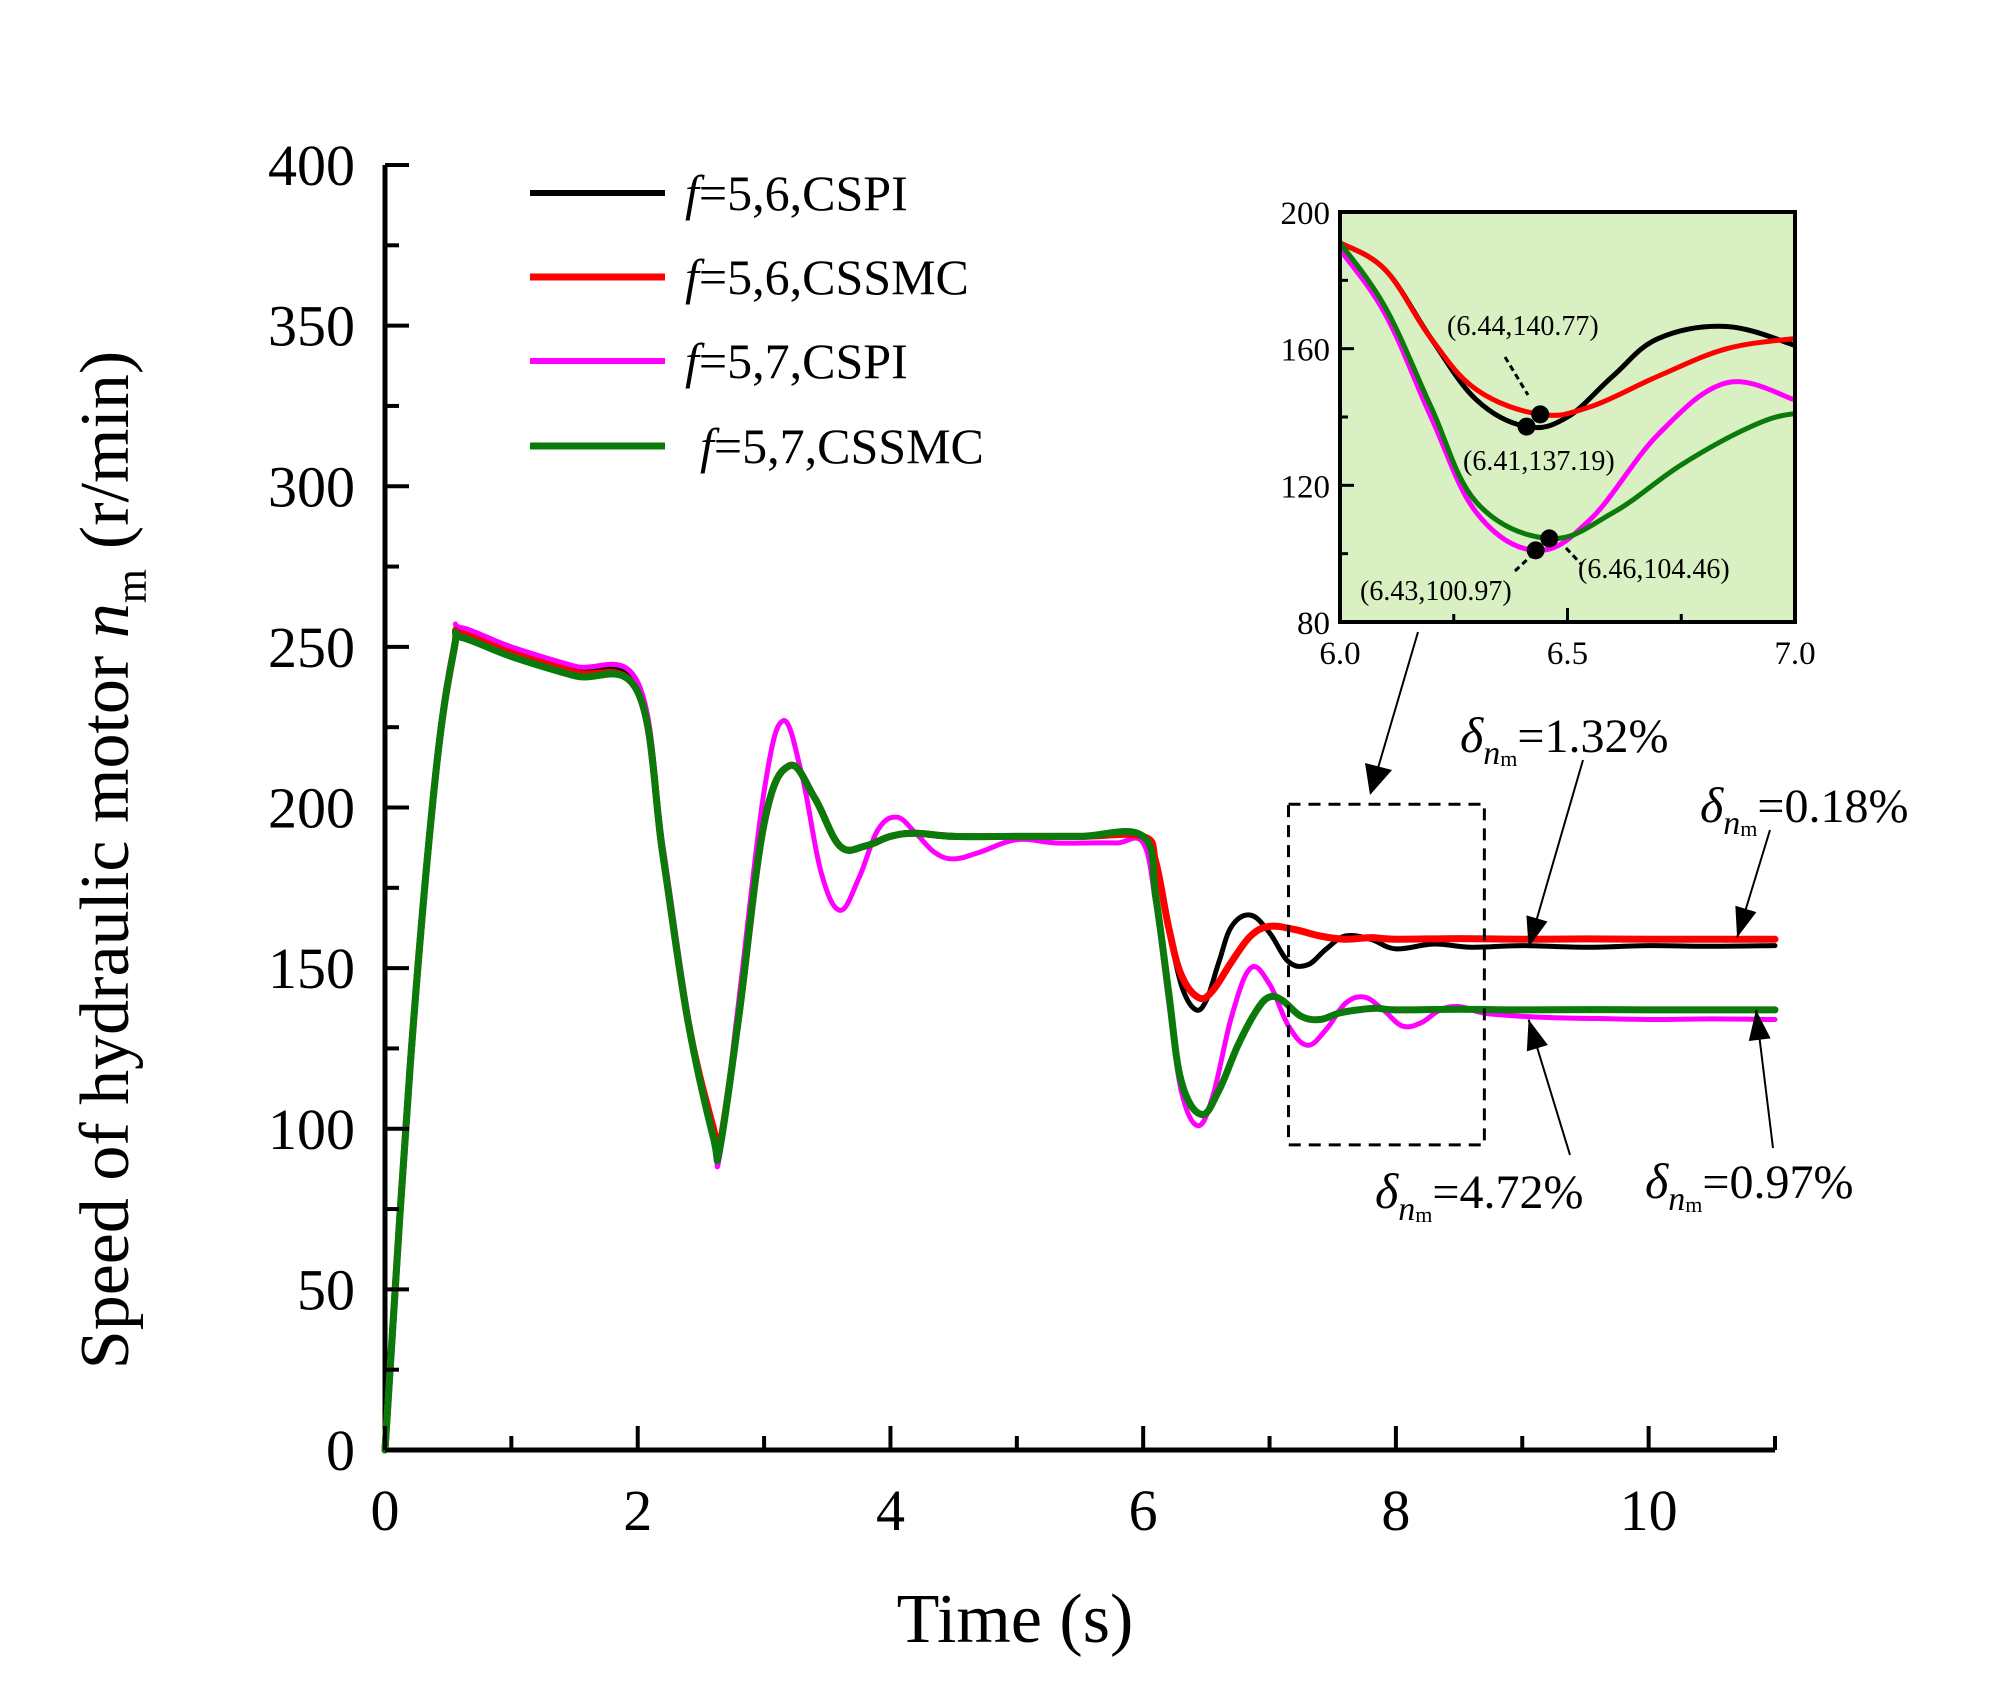 Image resolution: width=2004 pixels, height=1684 pixels. What do you see at coordinates (311, 165) in the screenshot?
I see `y-tick-label: 400` at bounding box center [311, 165].